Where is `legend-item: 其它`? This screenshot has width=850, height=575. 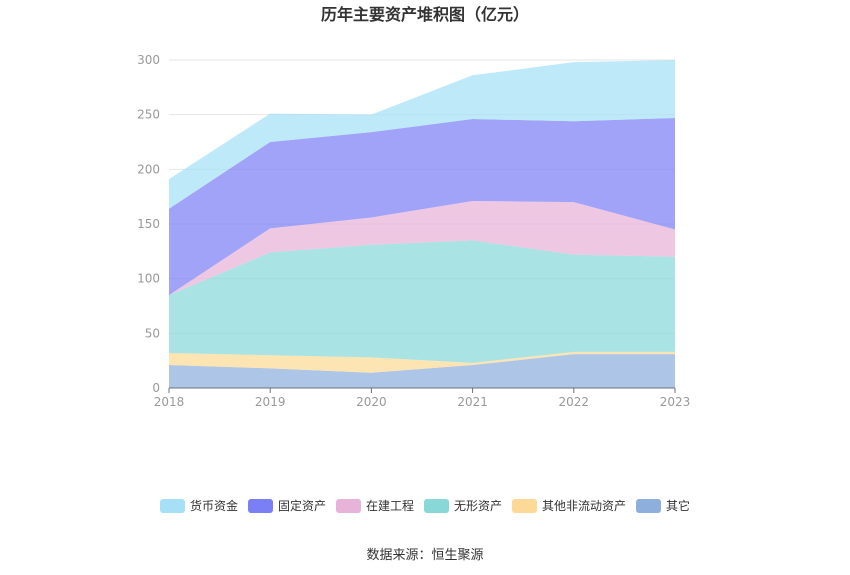 legend-item: 其它 is located at coordinates (663, 505).